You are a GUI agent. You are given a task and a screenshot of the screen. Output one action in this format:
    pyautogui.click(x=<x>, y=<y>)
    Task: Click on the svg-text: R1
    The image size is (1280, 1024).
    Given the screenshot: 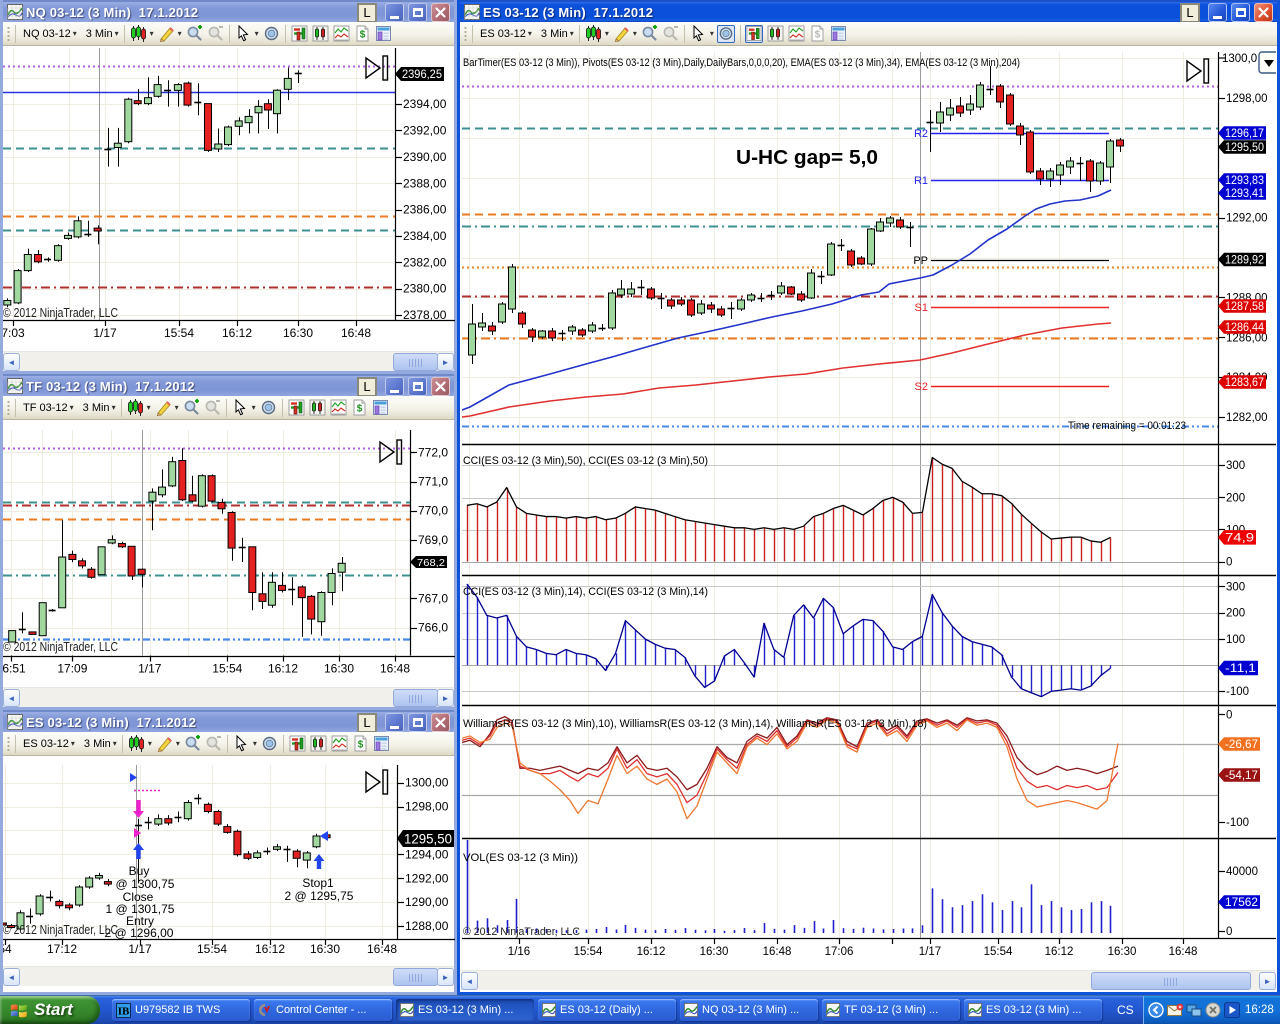 What is the action you would take?
    pyautogui.click(x=921, y=181)
    